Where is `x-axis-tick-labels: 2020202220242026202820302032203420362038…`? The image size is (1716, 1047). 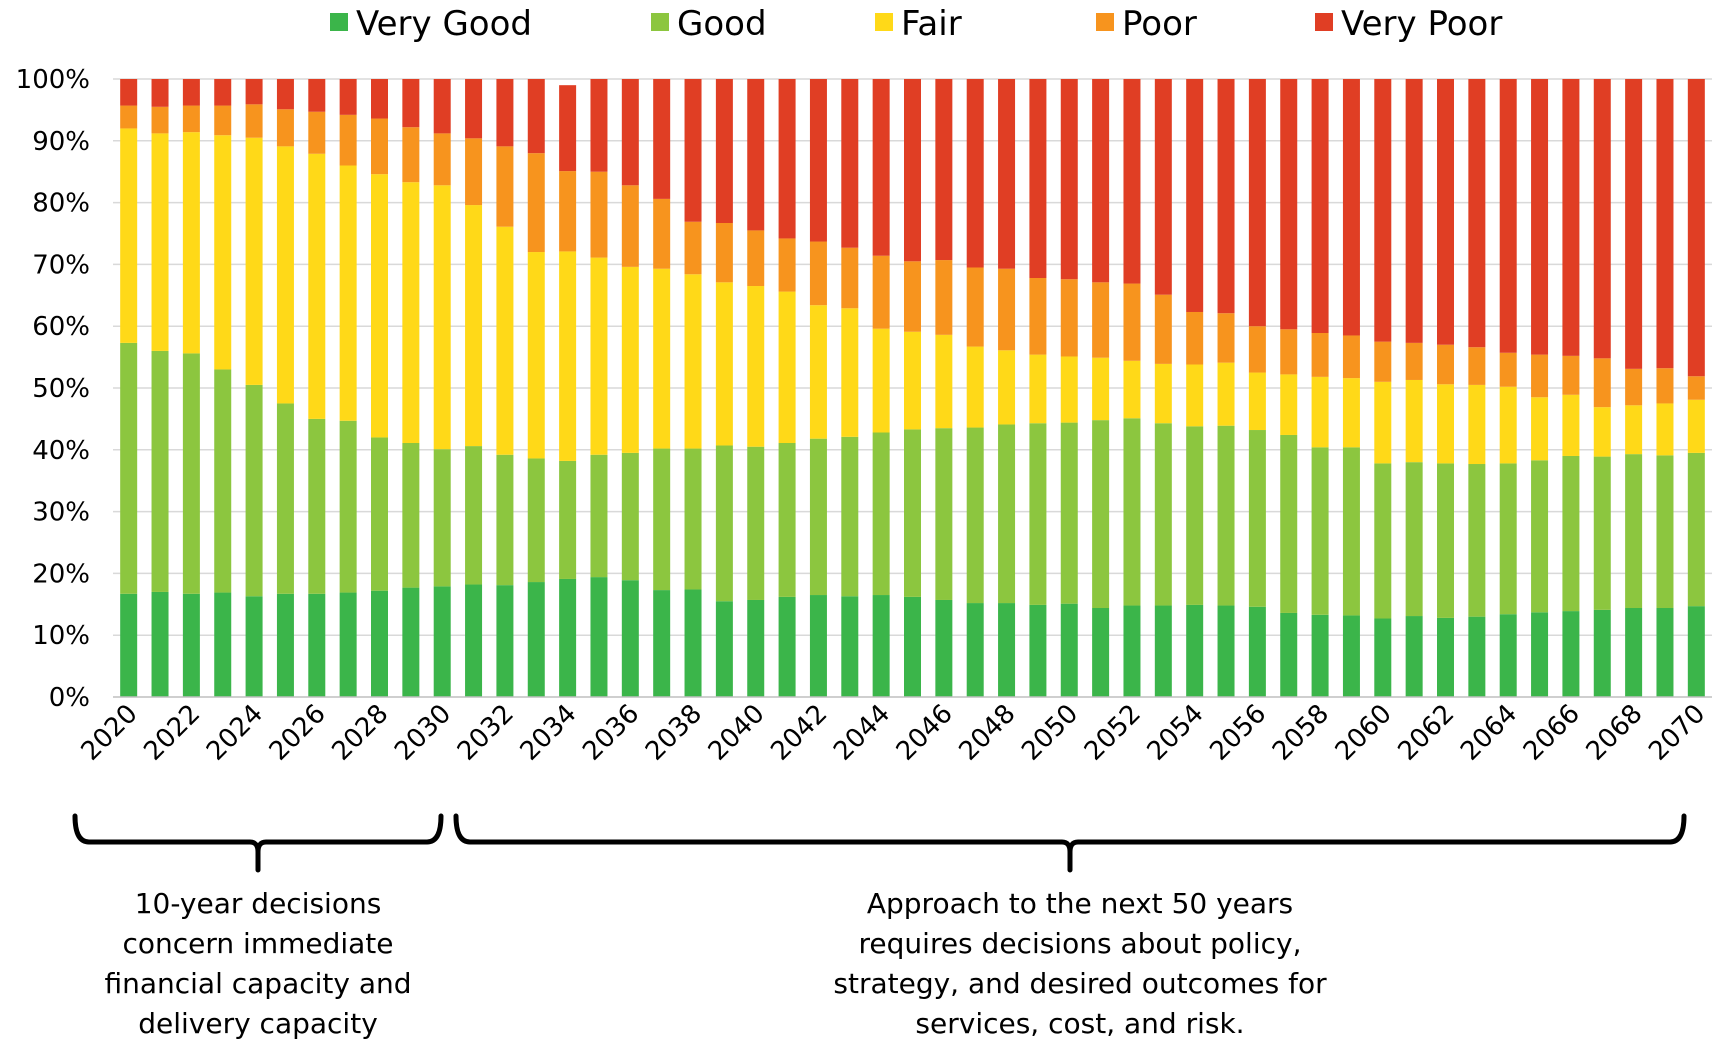 x-axis-tick-labels: 2020202220242026202820302032203420362038… is located at coordinates (894, 733).